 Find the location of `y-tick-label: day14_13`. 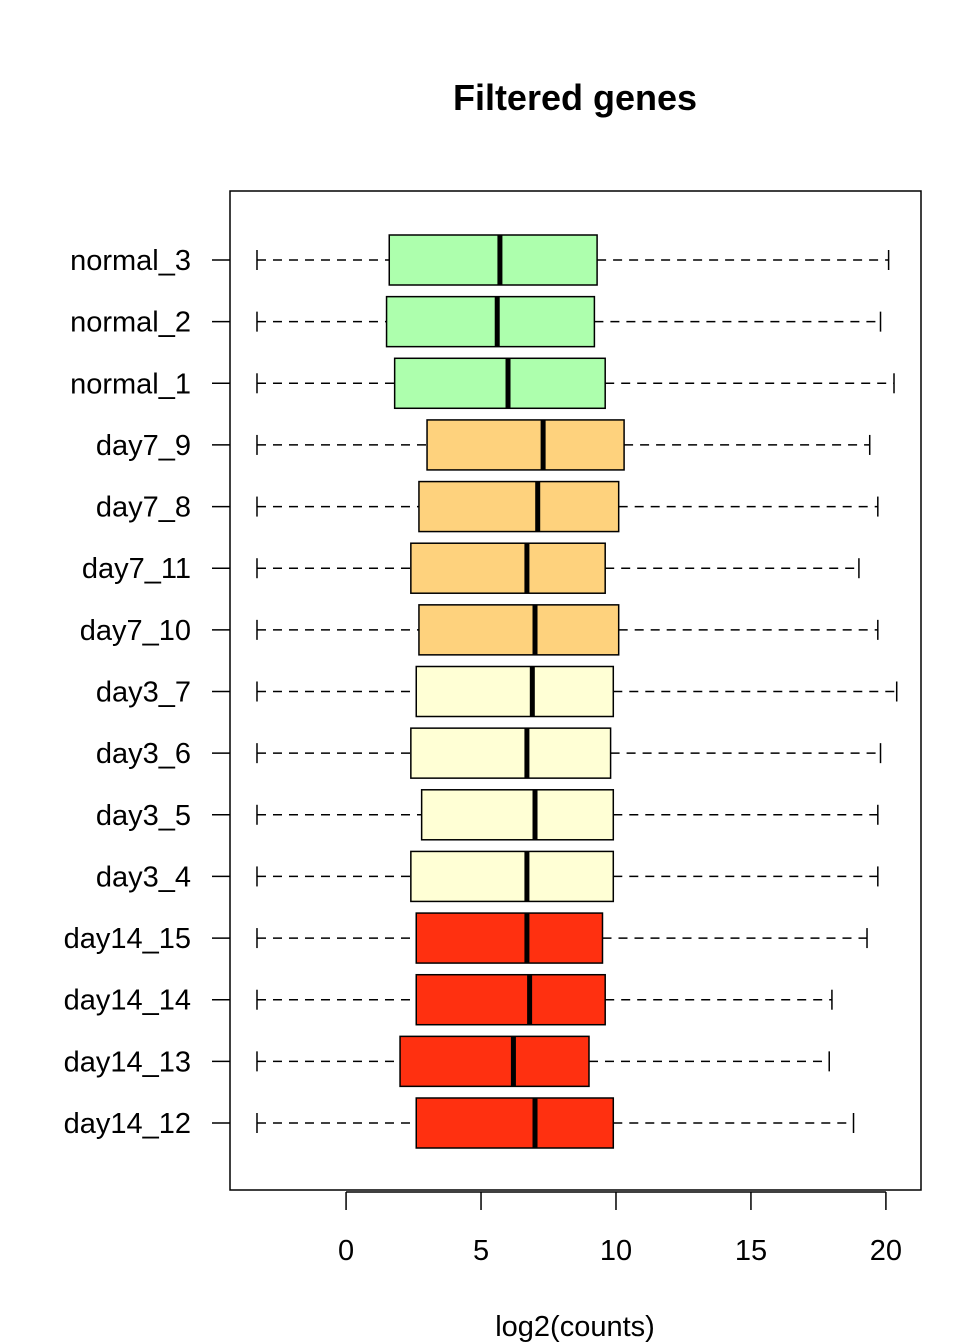

y-tick-label: day14_13 is located at coordinates (127, 1062).